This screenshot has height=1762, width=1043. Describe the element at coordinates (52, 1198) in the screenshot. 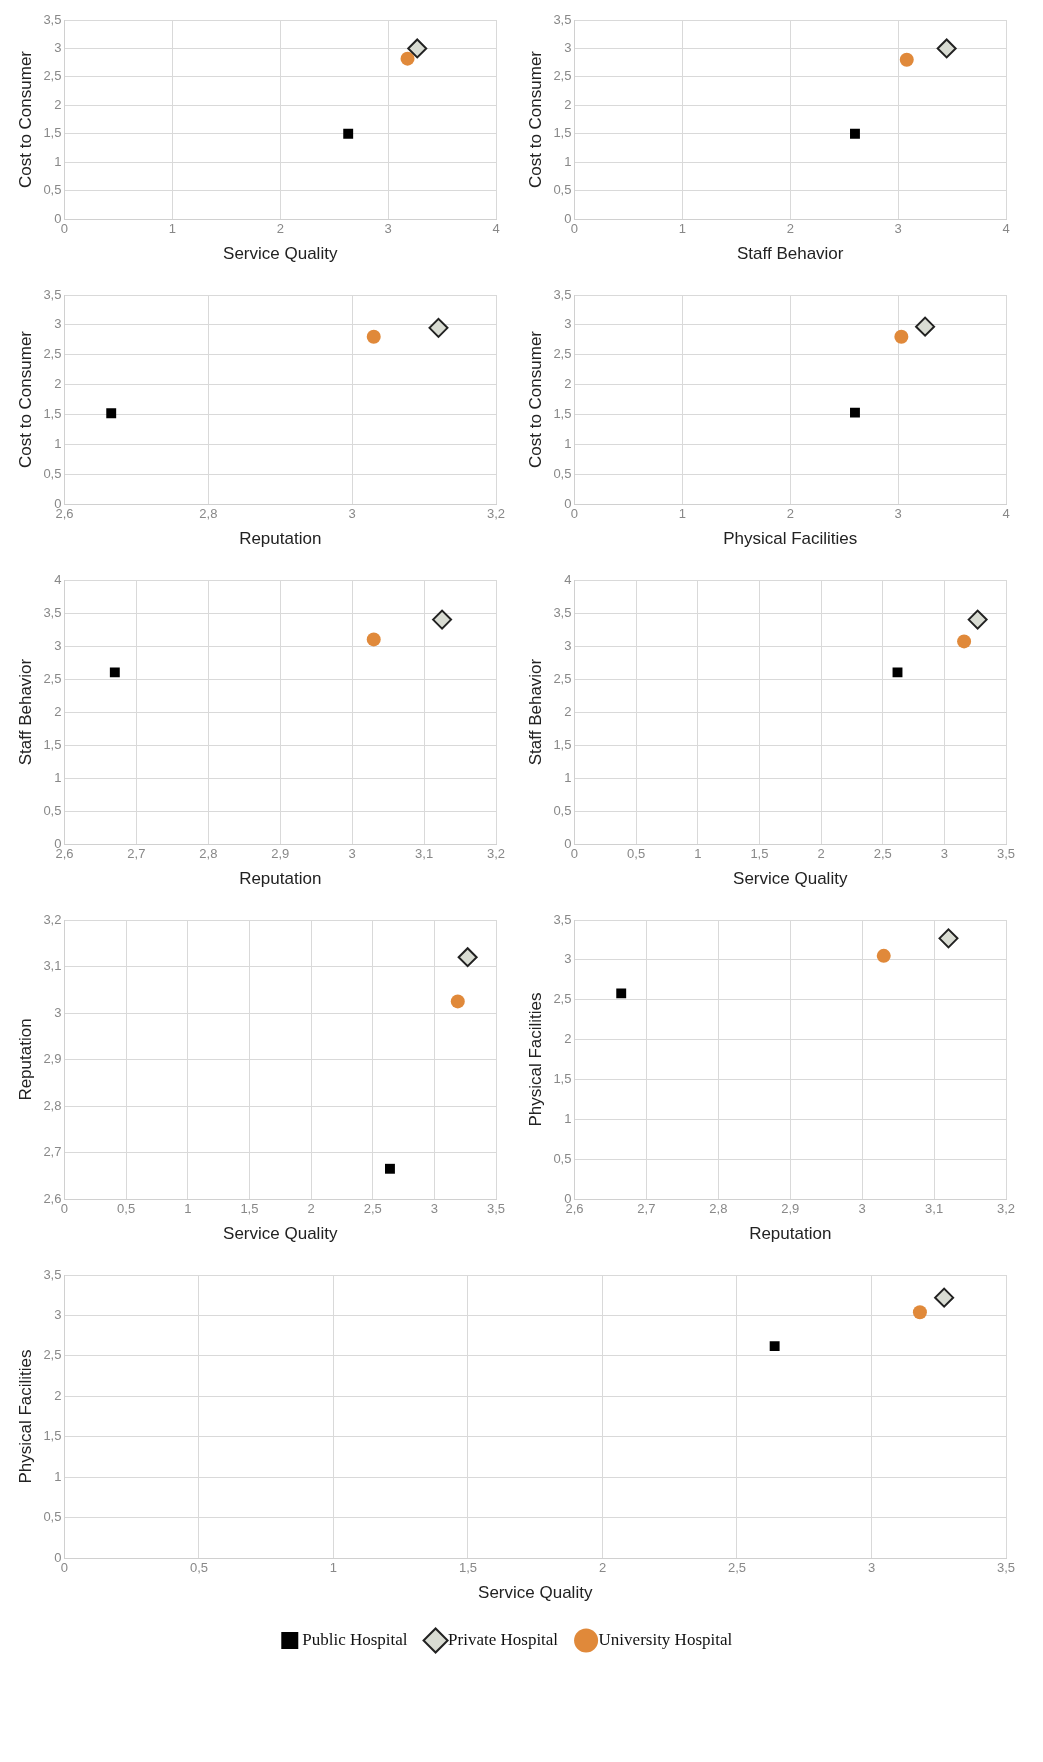

I see `y-tick-label: 2,6` at that location.